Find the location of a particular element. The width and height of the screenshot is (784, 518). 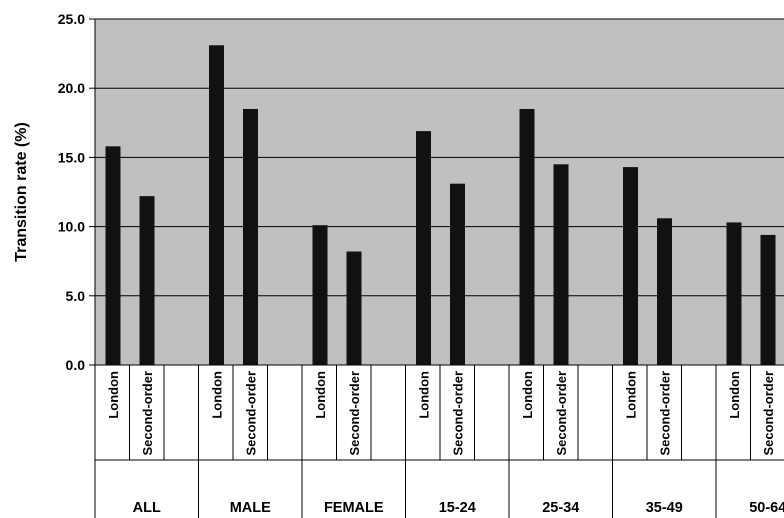

y-tick-label: 5.0 is located at coordinates (76, 296).